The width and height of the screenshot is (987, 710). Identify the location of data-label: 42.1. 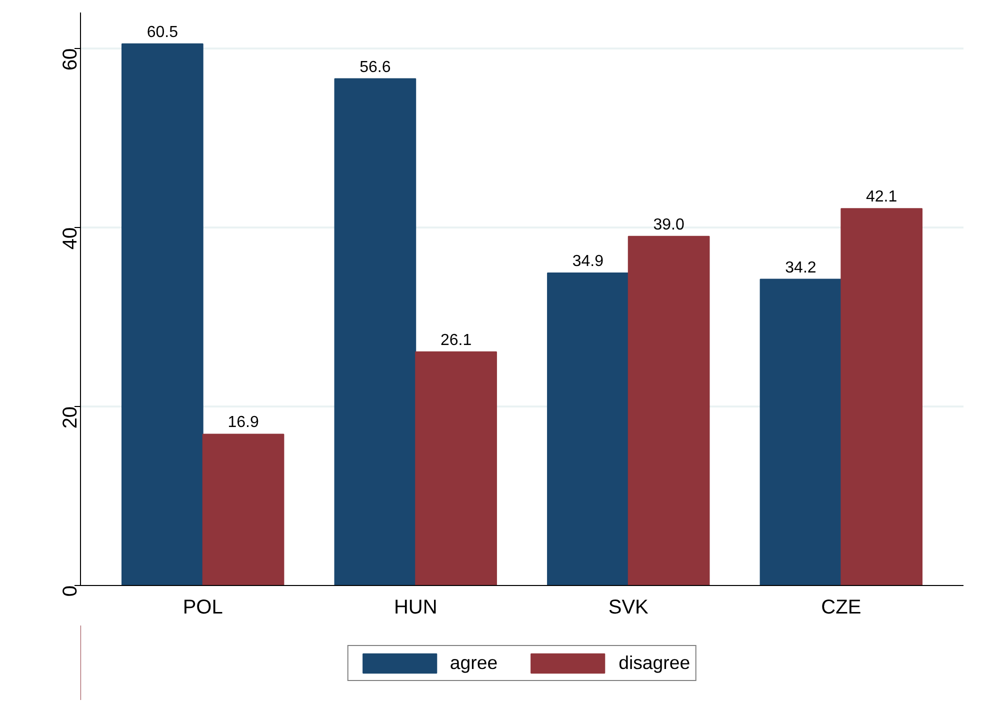
(882, 197).